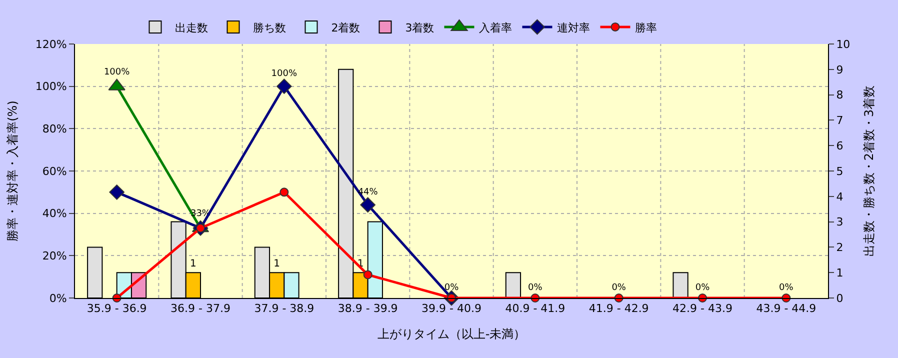 Image resolution: width=898 pixels, height=358 pixels. Describe the element at coordinates (452, 309) in the screenshot. I see `x-tick-label: 39.9 - 40.9` at that location.